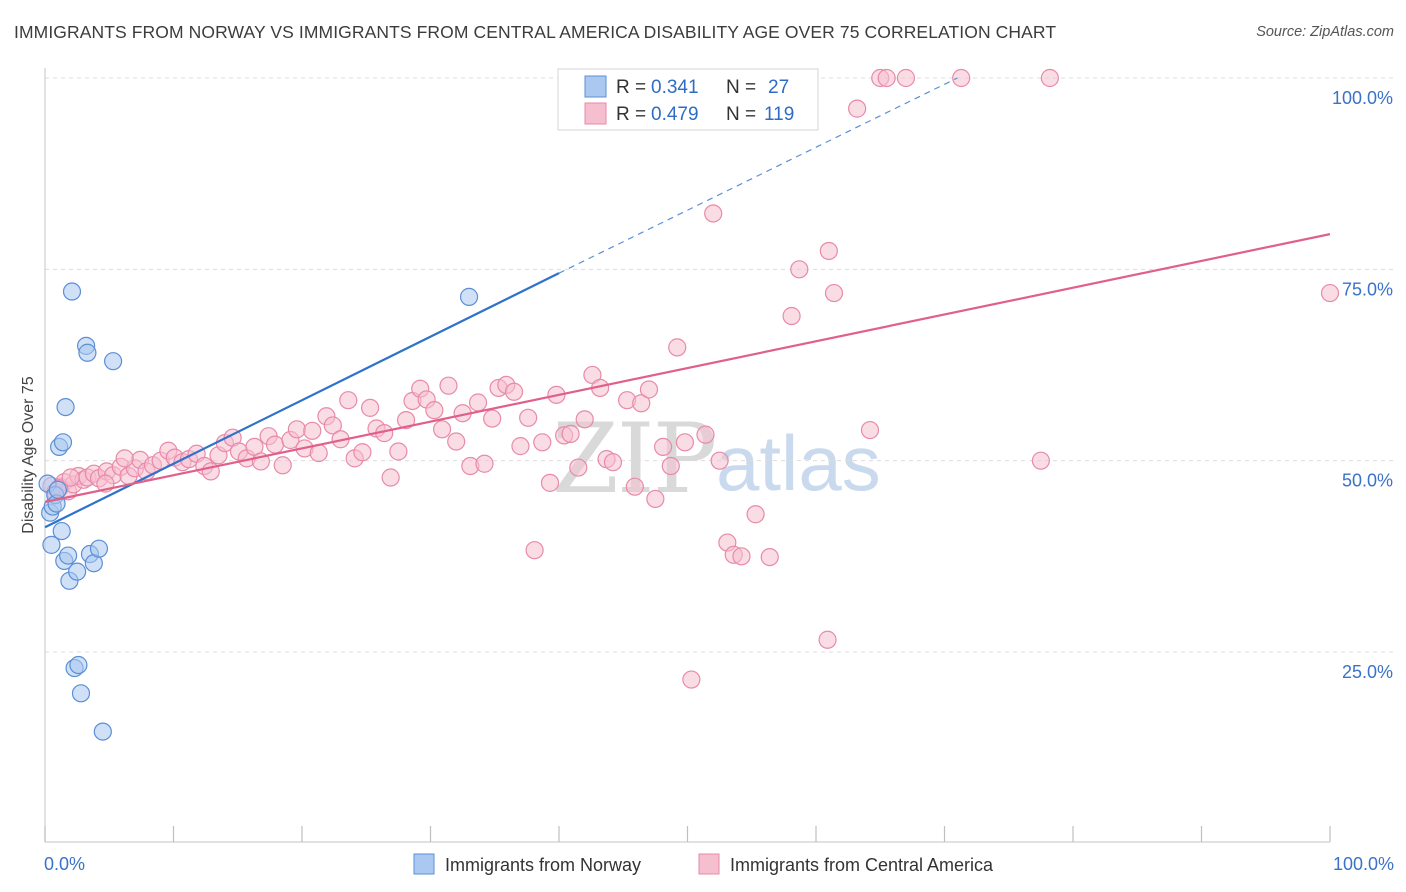 This screenshot has width=1406, height=892. Describe the element at coordinates (543, 865) in the screenshot. I see `series-legend-label-norway: Immigrants from Norway` at that location.